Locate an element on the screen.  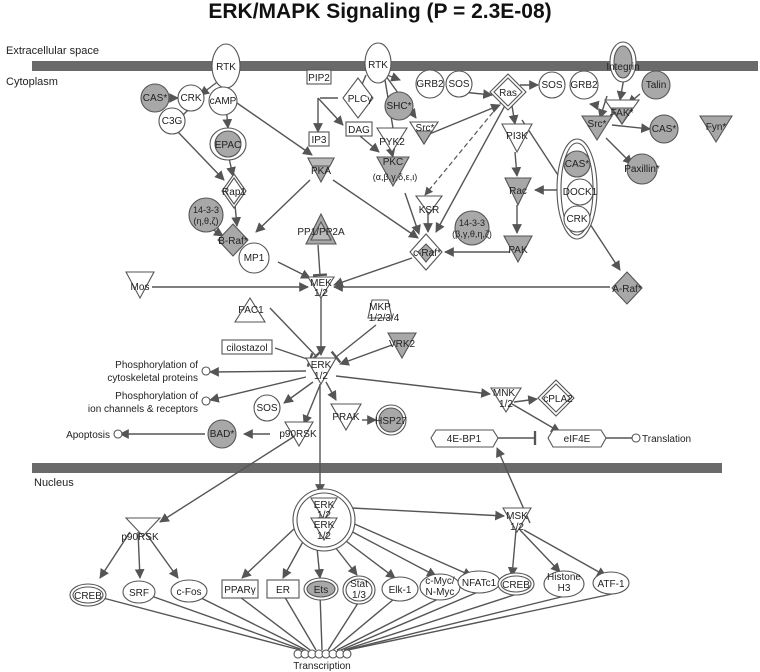
node-14-3-3-c: 14-3-3 (β,γ,θ,η,ζ) is located at coordinates (472, 228).